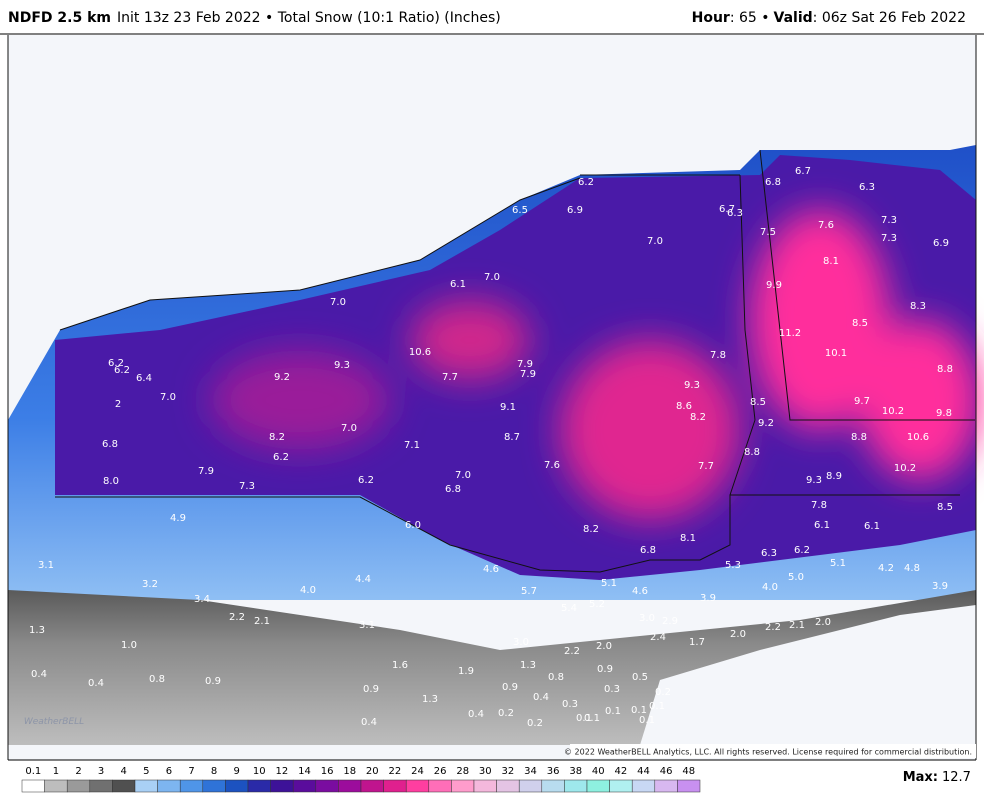  What do you see at coordinates (96, 683) in the screenshot?
I see `value-label: 0.4` at bounding box center [96, 683].